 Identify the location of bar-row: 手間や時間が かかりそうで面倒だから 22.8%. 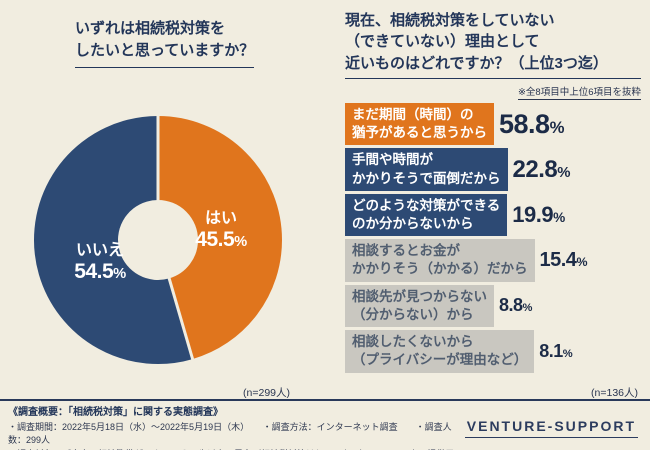
(493, 169).